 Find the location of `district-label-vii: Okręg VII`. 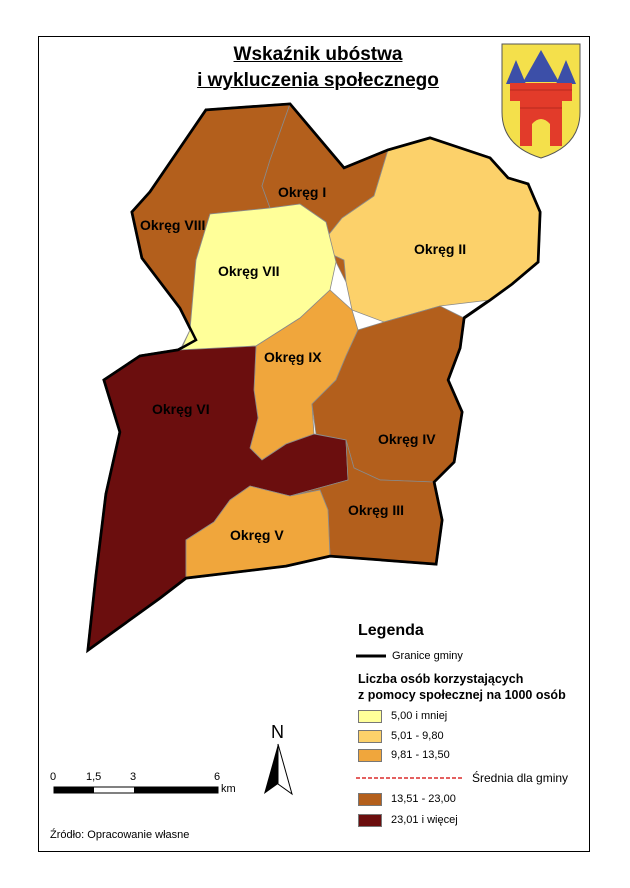

district-label-vii: Okręg VII is located at coordinates (248, 271).